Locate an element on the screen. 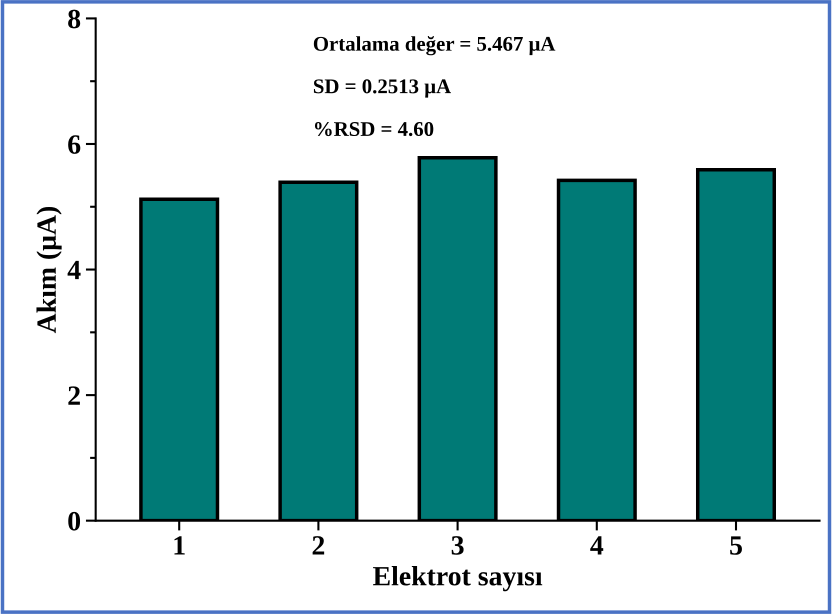  y-tick-label: 8 is located at coordinates (74, 19).